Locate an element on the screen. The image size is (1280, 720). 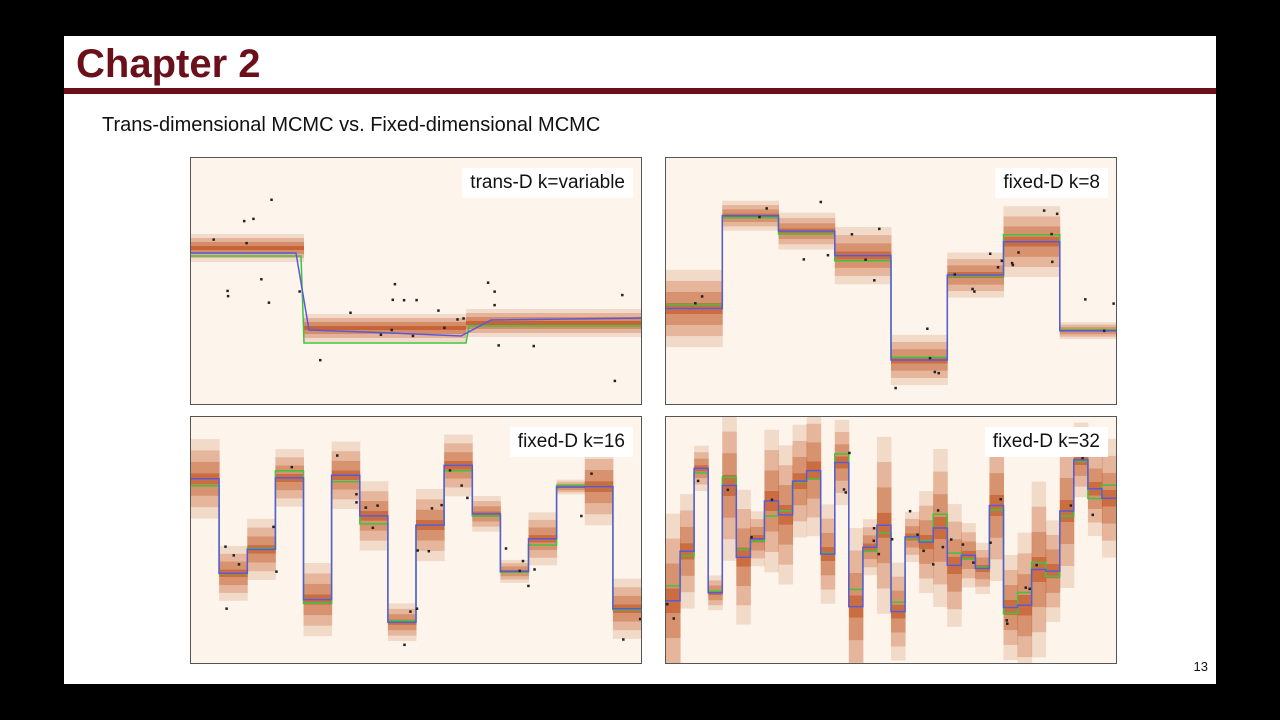
title-rule is located at coordinates (640, 91).